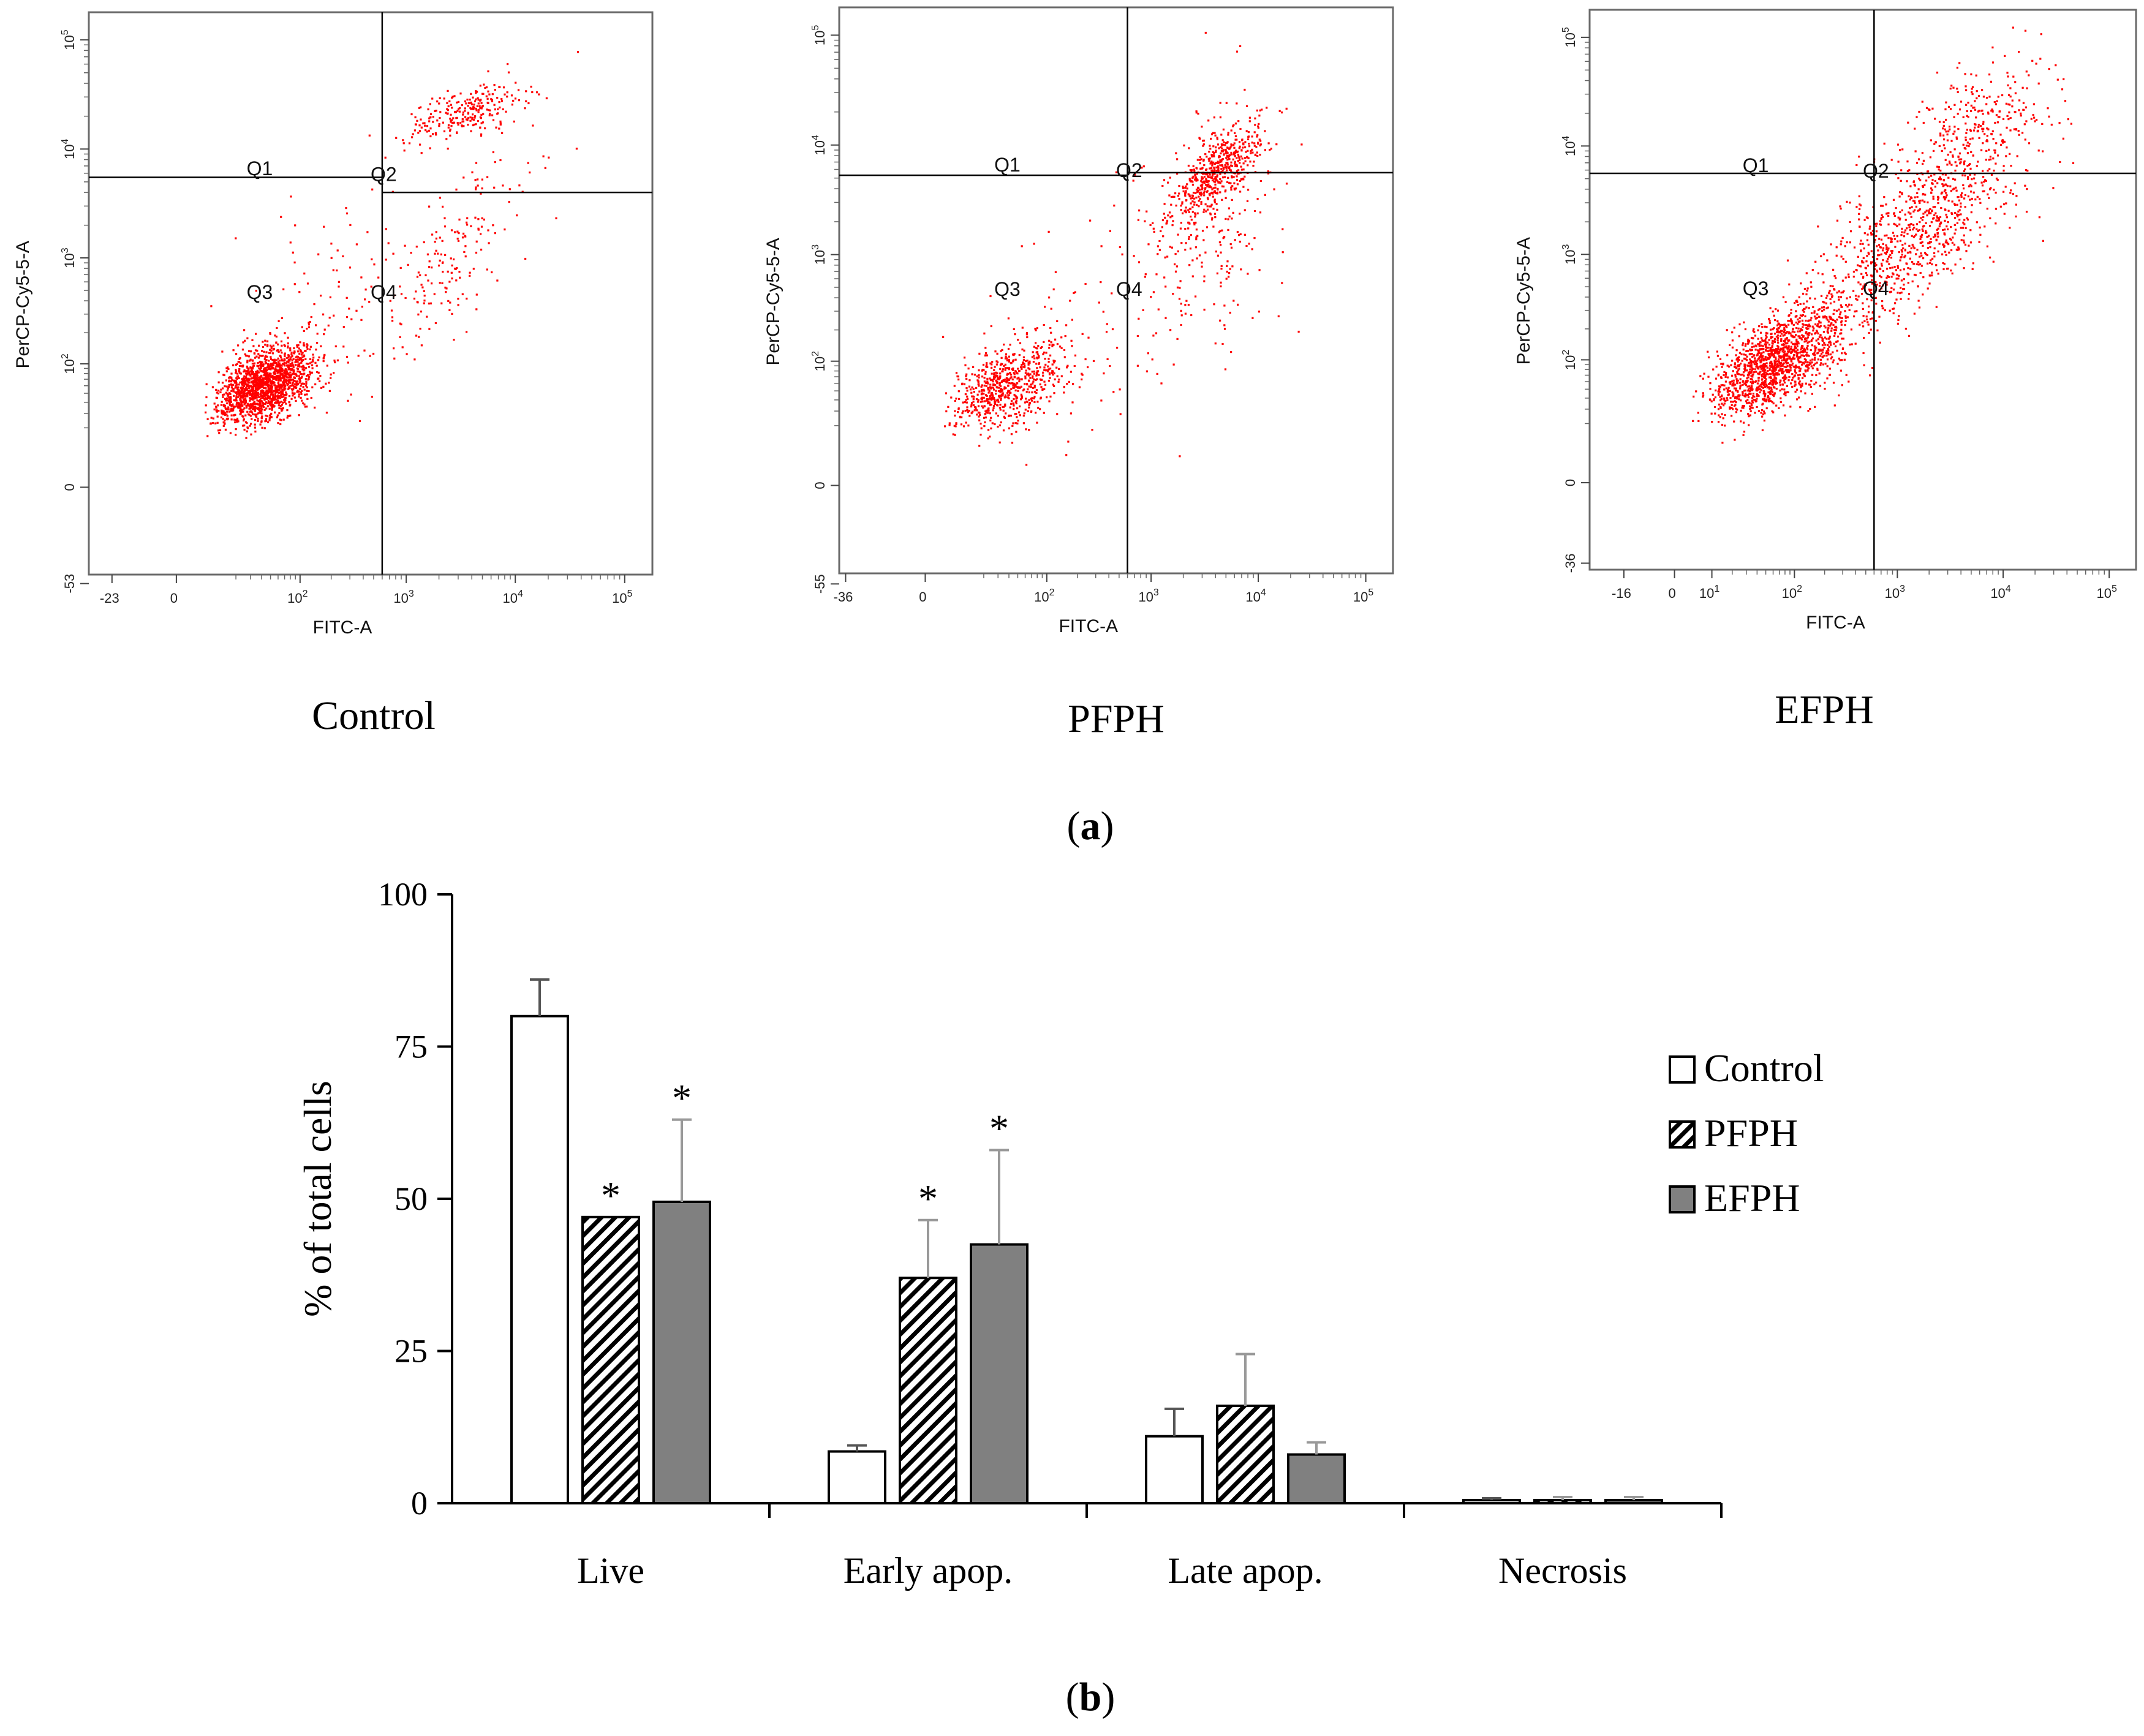  Describe the element at coordinates (820, 38) in the screenshot. I see `pfph-y-tick-main: 10` at that location.